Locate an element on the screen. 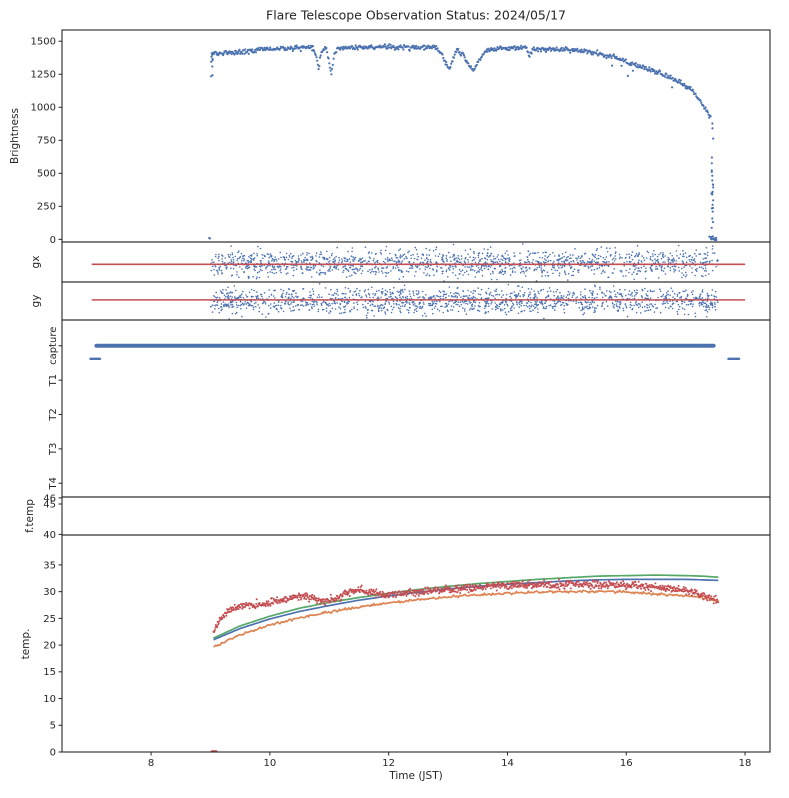 This screenshot has height=798, width=789. series-temp-blue is located at coordinates (466, 609).